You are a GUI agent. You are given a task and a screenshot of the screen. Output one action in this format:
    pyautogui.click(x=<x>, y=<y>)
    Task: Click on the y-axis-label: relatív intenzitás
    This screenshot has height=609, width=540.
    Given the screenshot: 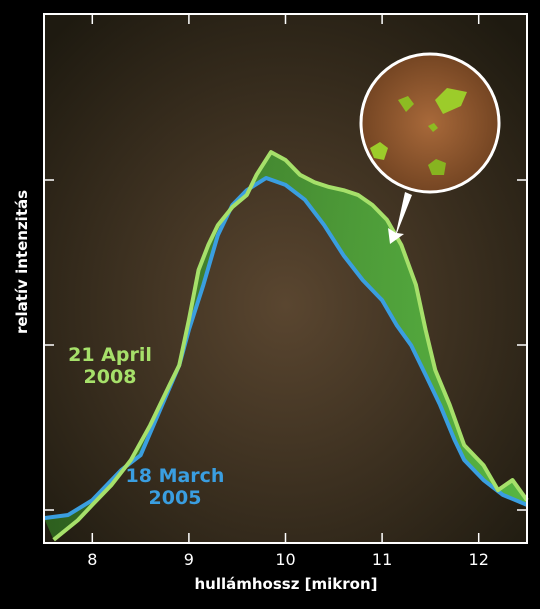 What is the action you would take?
    pyautogui.click(x=22, y=262)
    